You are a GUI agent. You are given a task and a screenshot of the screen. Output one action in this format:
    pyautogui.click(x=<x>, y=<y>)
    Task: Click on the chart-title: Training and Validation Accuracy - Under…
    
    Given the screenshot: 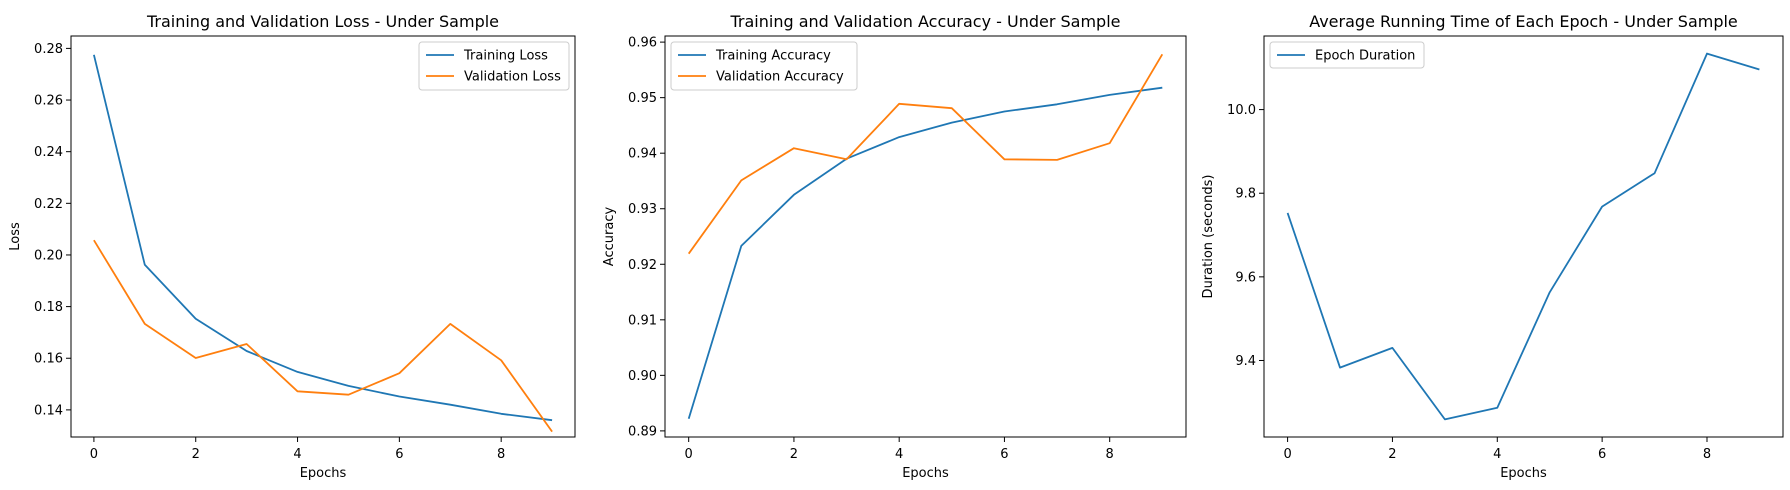 What is the action you would take?
    pyautogui.click(x=925, y=21)
    